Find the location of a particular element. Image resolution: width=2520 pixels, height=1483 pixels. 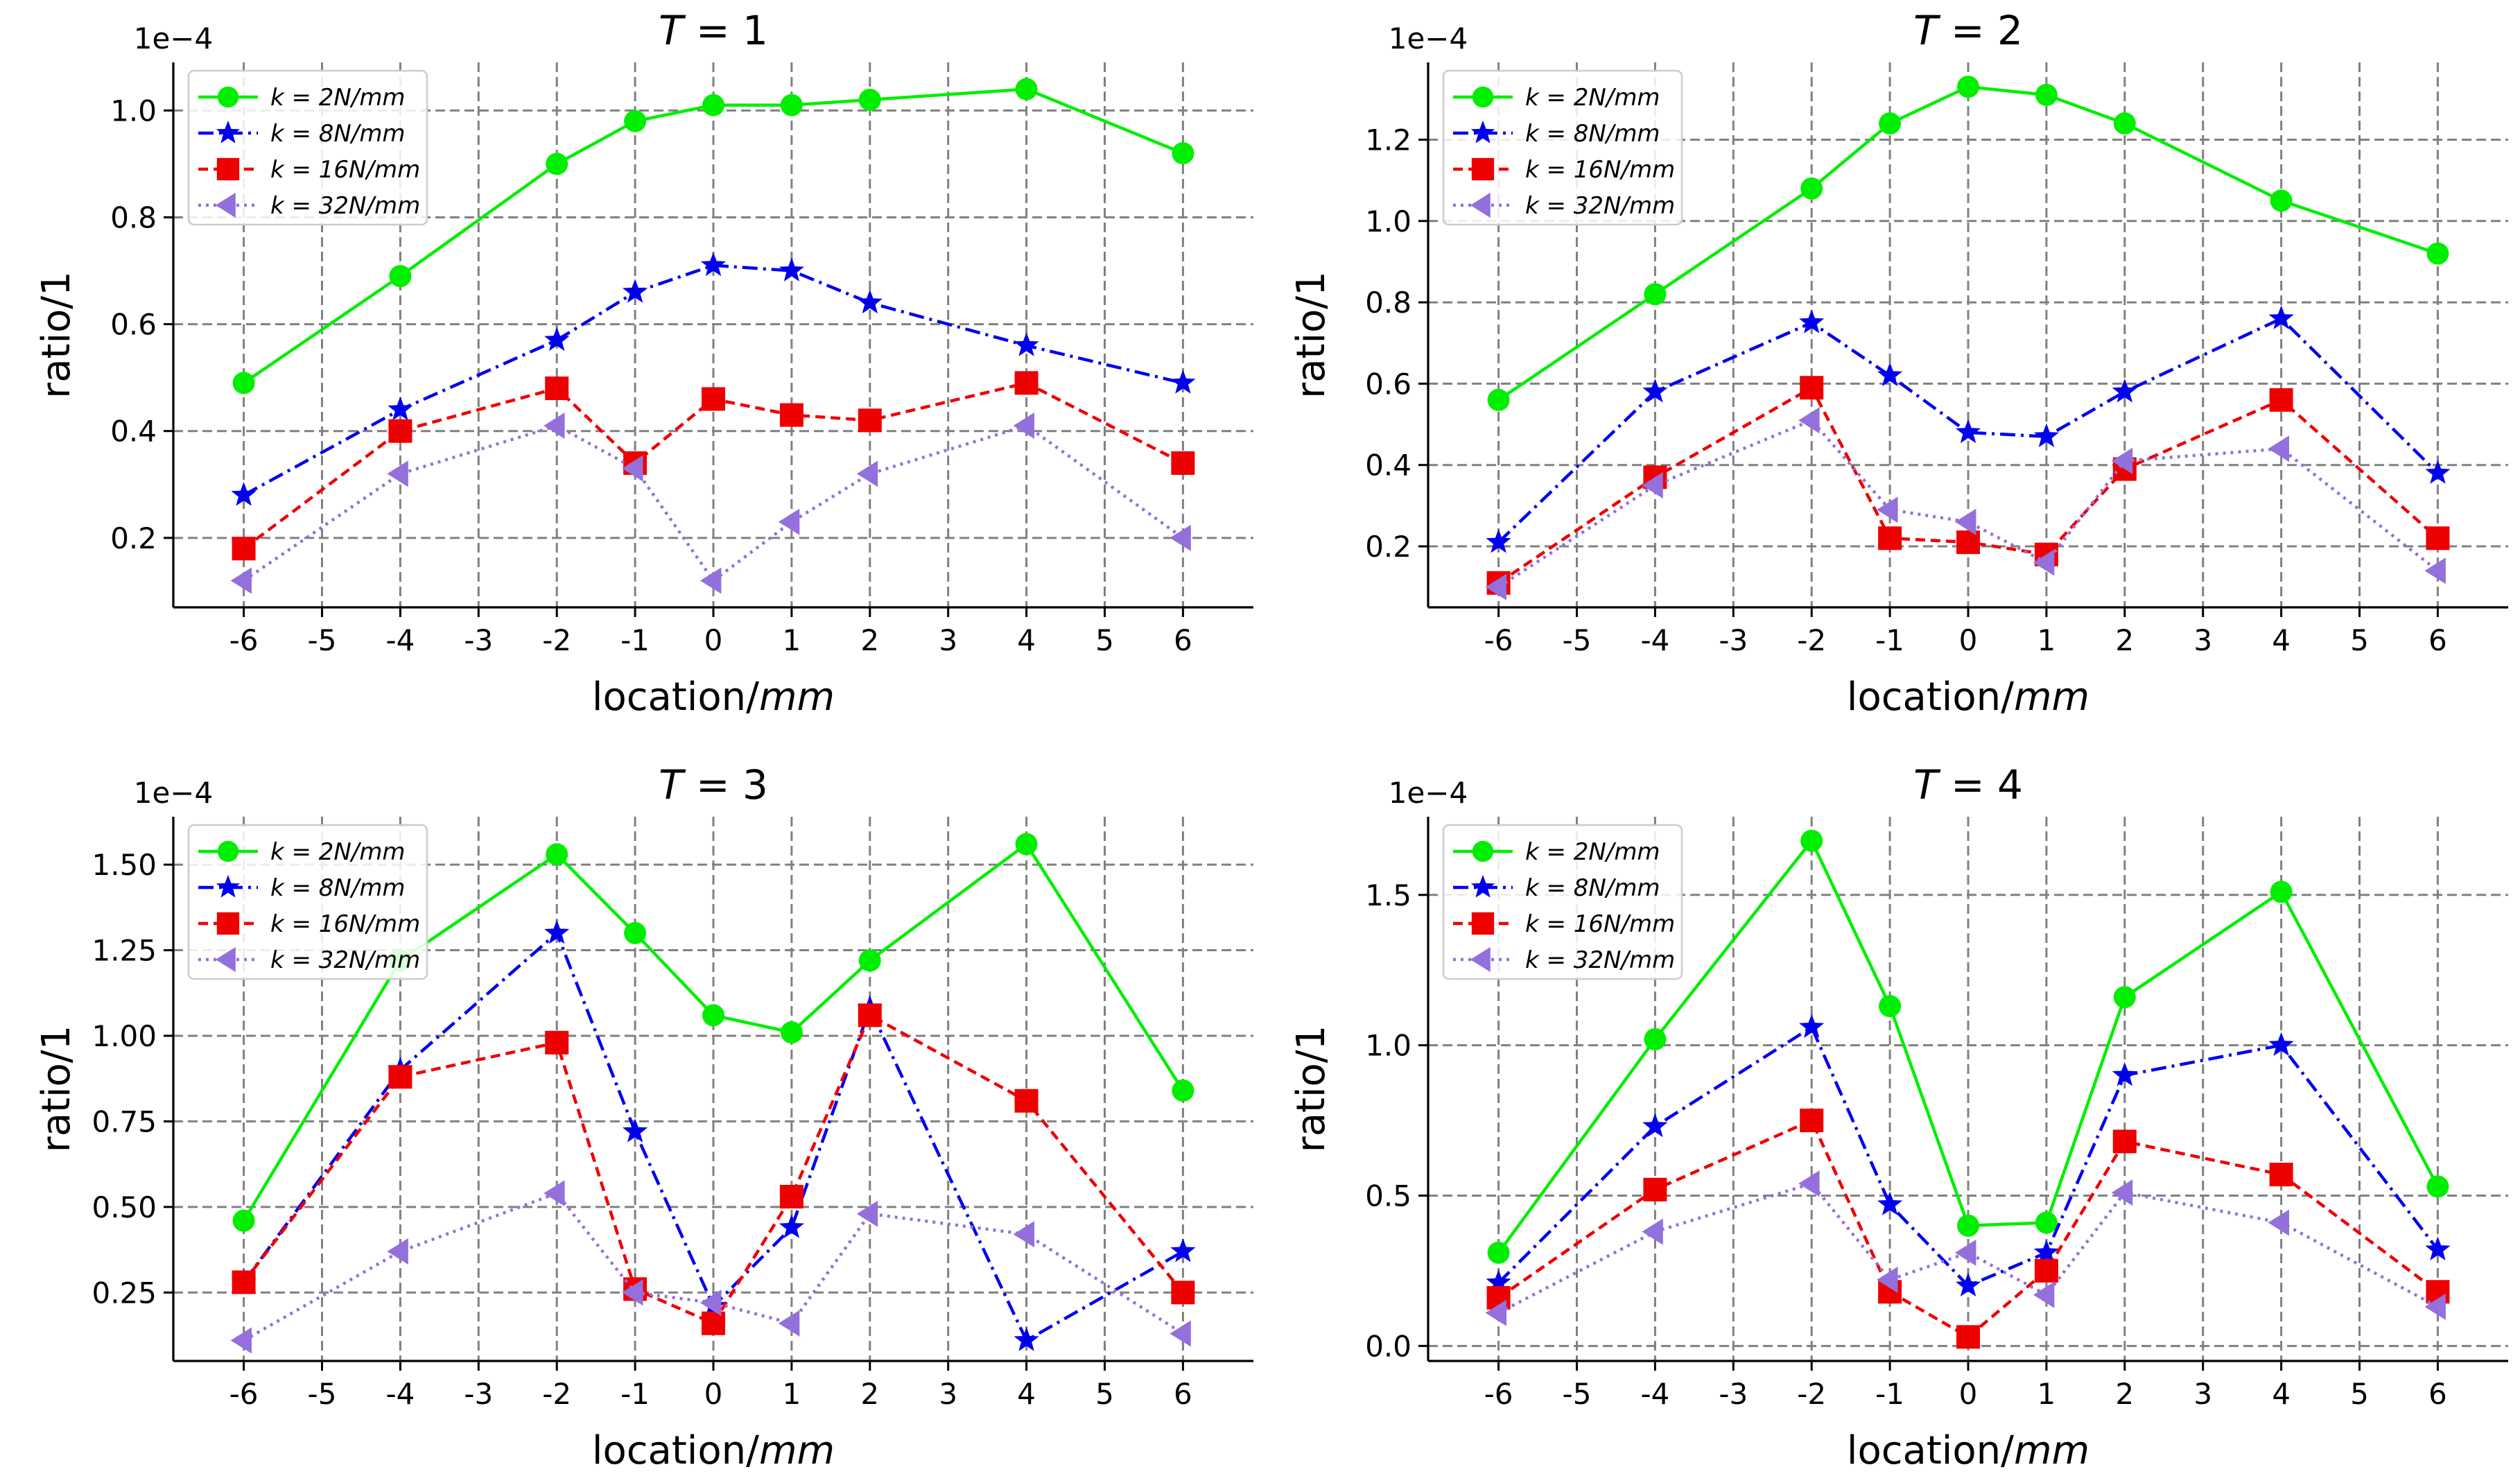

x-tick-label: -5 is located at coordinates (1577, 1394).